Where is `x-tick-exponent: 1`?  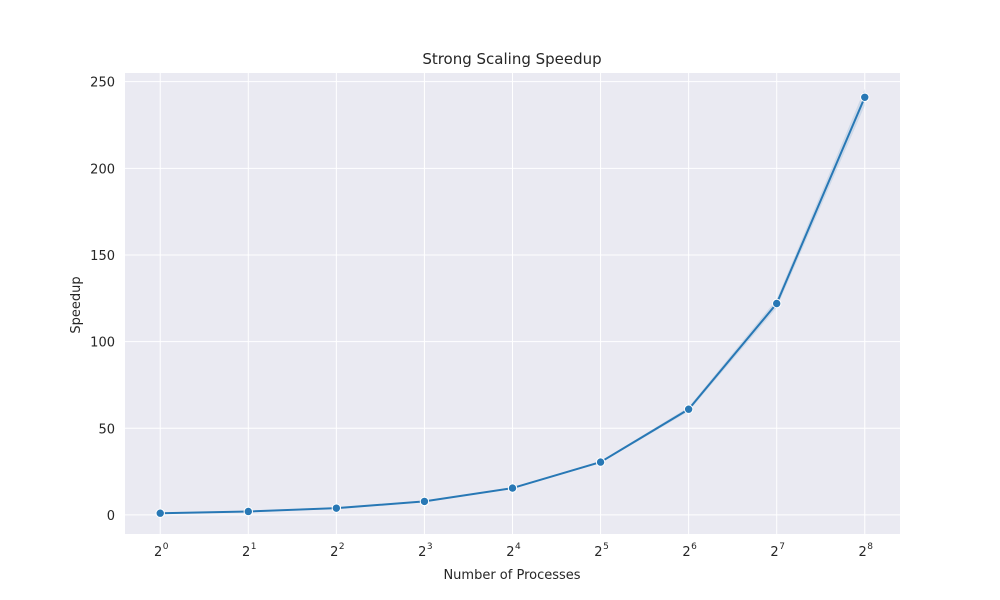
x-tick-exponent: 1 is located at coordinates (254, 547).